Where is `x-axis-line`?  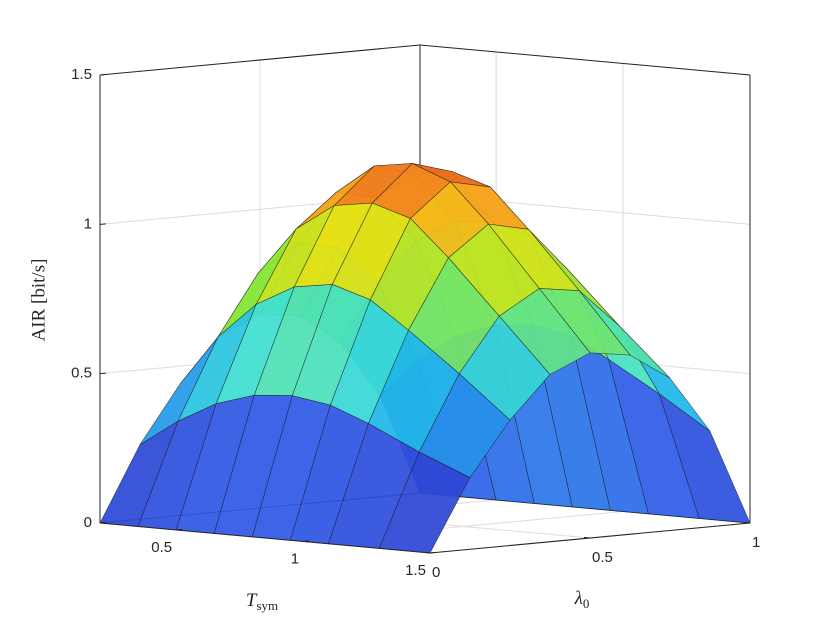 x-axis-line is located at coordinates (265, 538).